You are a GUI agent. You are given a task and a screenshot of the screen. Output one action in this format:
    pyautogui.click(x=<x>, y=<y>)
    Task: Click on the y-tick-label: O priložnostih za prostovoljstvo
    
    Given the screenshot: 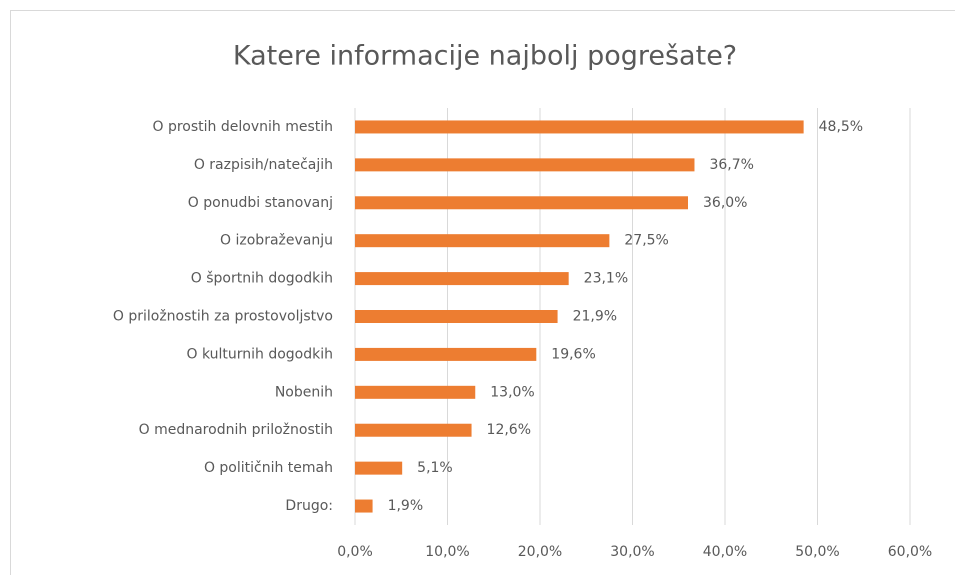 What is the action you would take?
    pyautogui.click(x=223, y=317)
    